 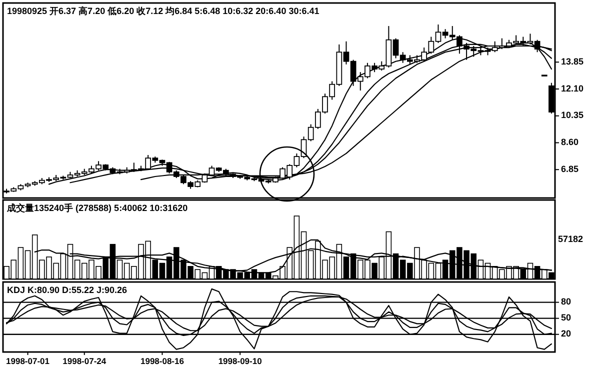 What do you see at coordinates (28, 361) in the screenshot?
I see `x-tick-label: 1998-07-01` at bounding box center [28, 361].